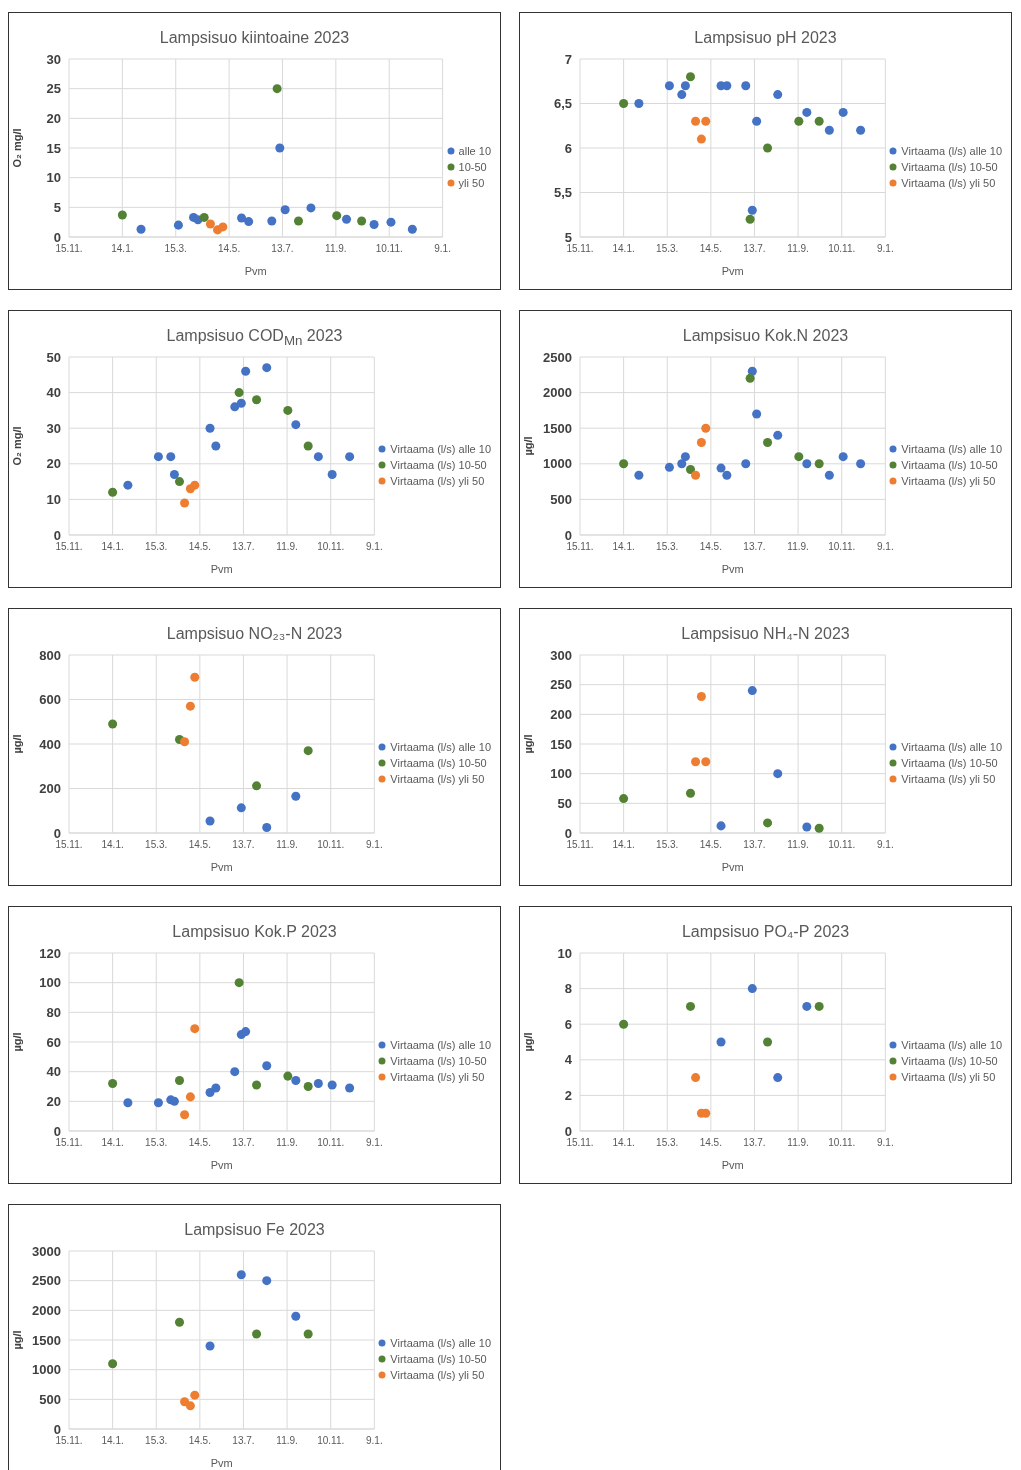 The image size is (1021, 1470). What do you see at coordinates (568, 1096) in the screenshot?
I see `y-tick-label: 2` at bounding box center [568, 1096].